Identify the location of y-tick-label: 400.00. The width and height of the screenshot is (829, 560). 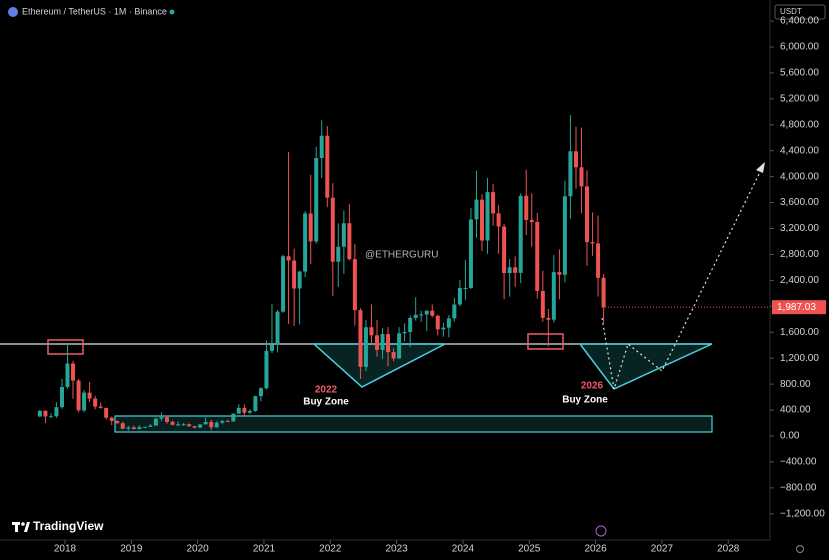
(795, 410).